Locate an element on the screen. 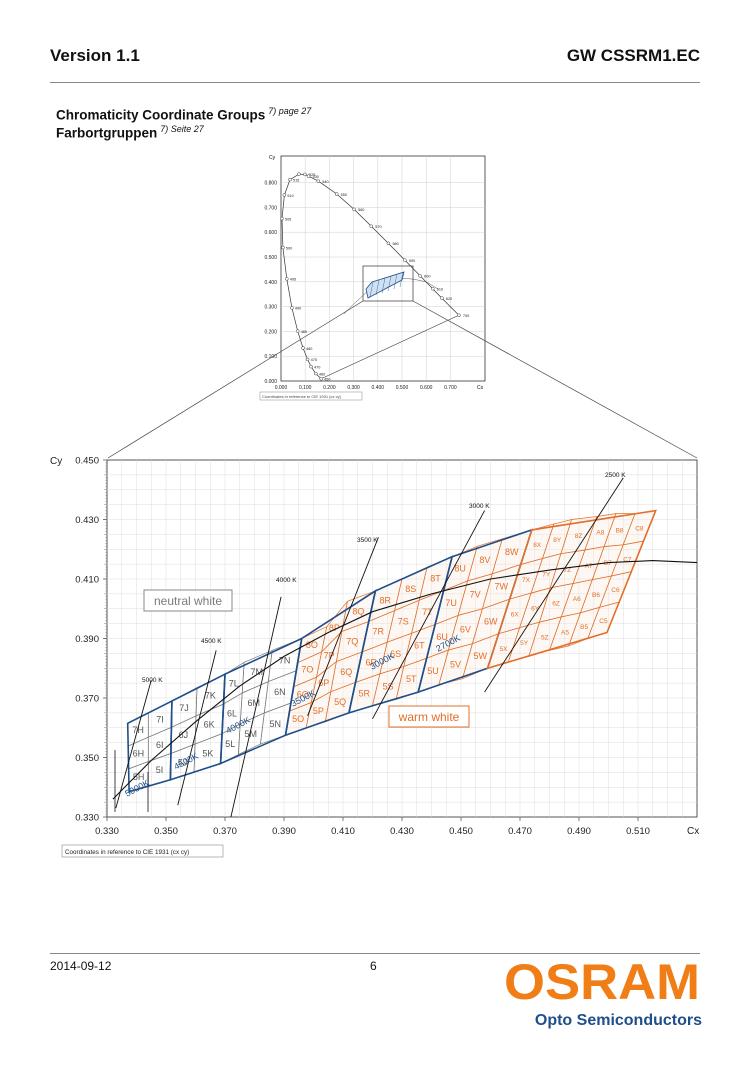 The width and height of the screenshot is (750, 1067). x-tick-label: 0.350 is located at coordinates (166, 831).